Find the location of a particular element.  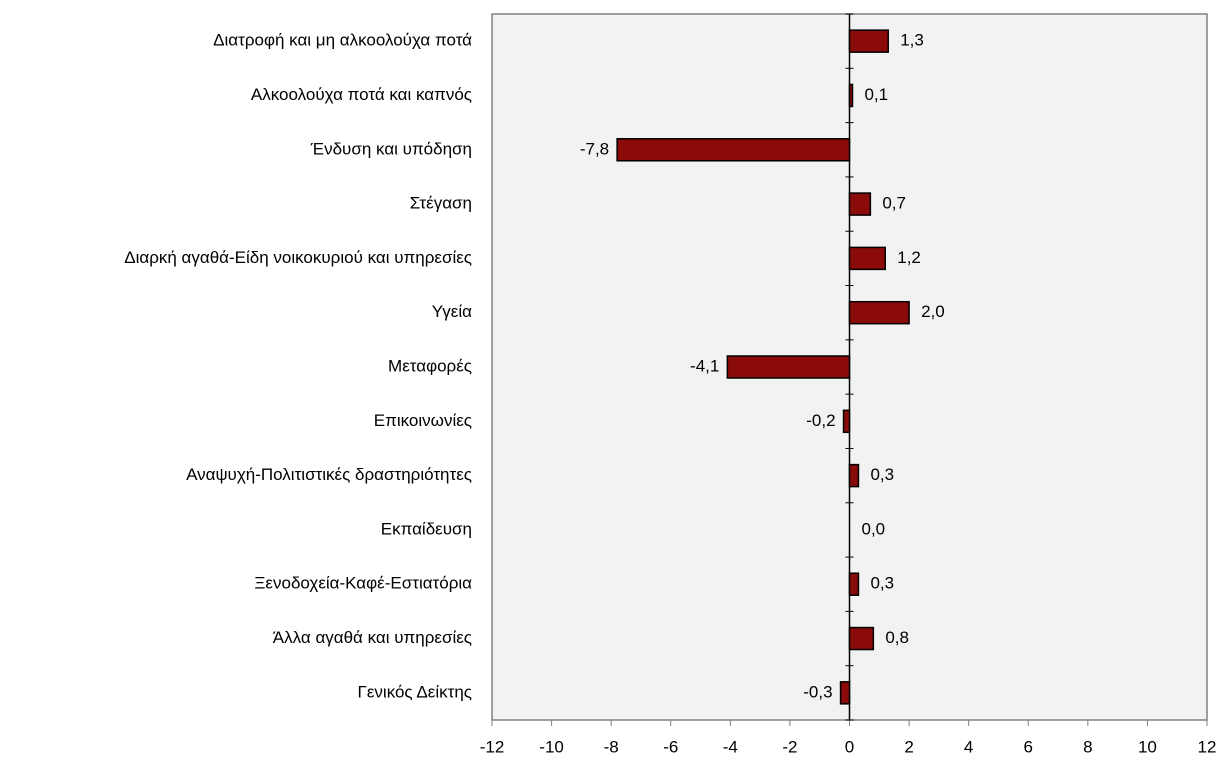

x-tick-label: 6 is located at coordinates (1028, 746).